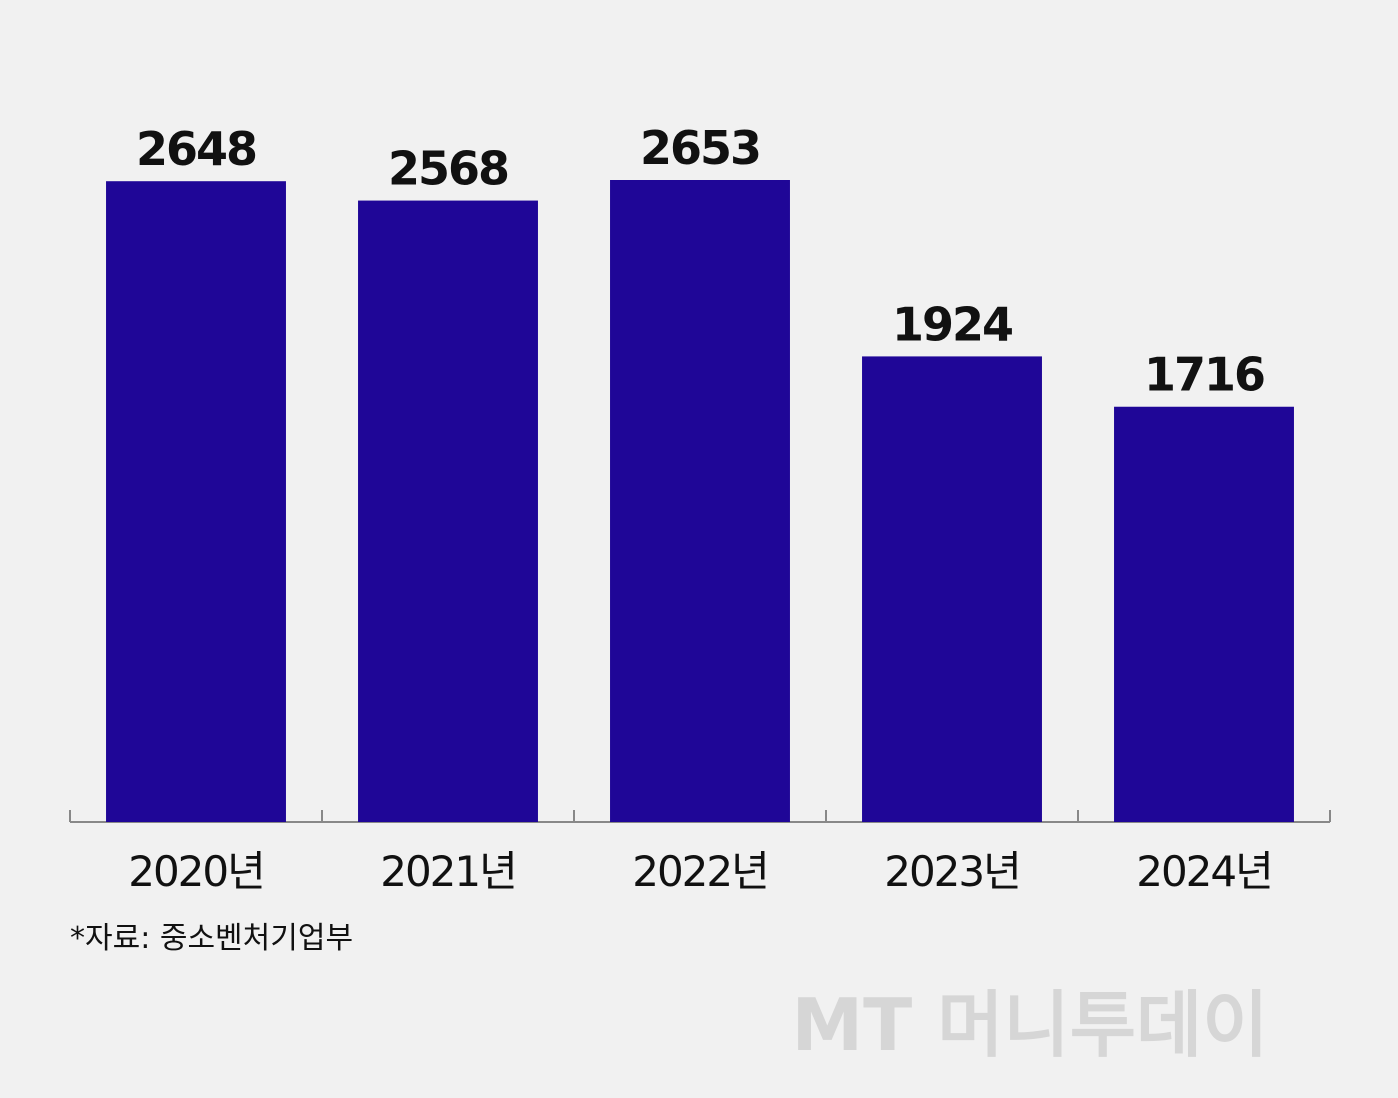 This screenshot has height=1098, width=1398. Describe the element at coordinates (448, 871) in the screenshot. I see `x-tick-label: 2021년` at that location.